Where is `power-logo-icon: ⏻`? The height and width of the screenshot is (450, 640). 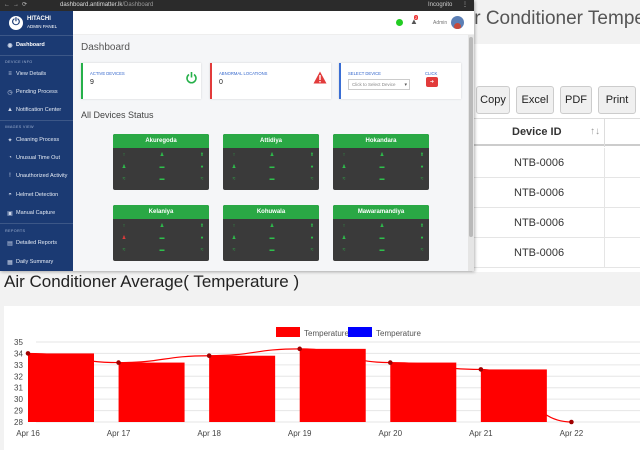
power-logo-icon: ⏻ is located at coordinates (16, 23).